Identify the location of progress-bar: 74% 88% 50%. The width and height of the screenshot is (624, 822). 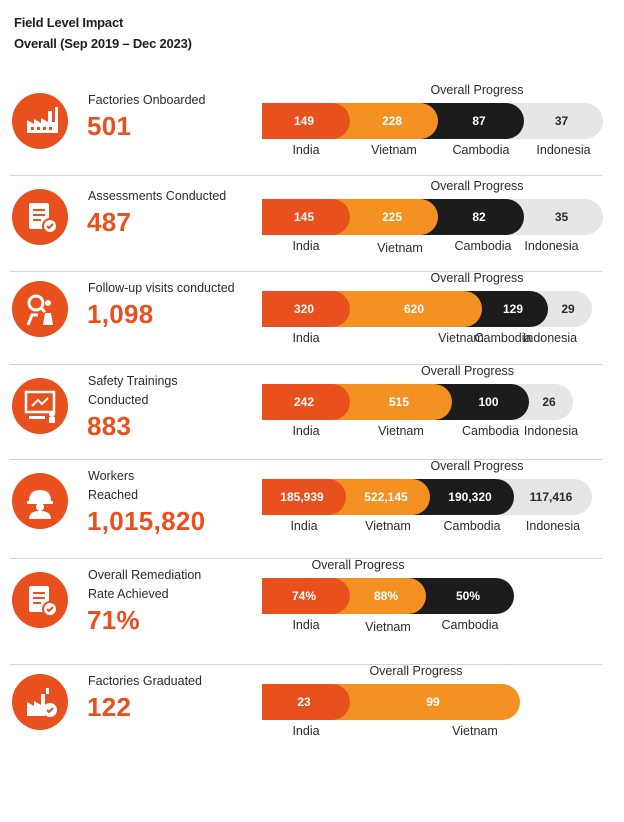
(388, 596).